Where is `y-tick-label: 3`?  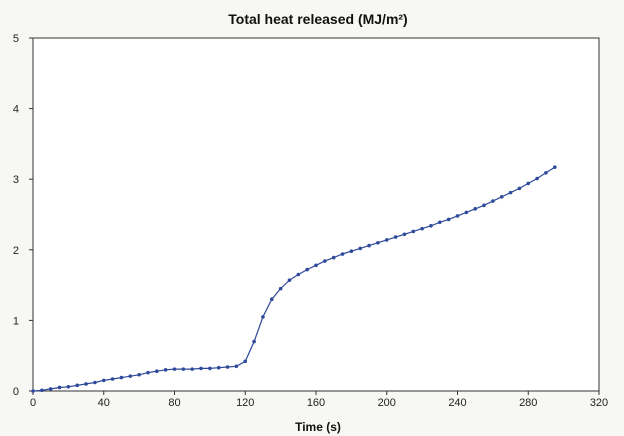 y-tick-label: 3 is located at coordinates (16, 180).